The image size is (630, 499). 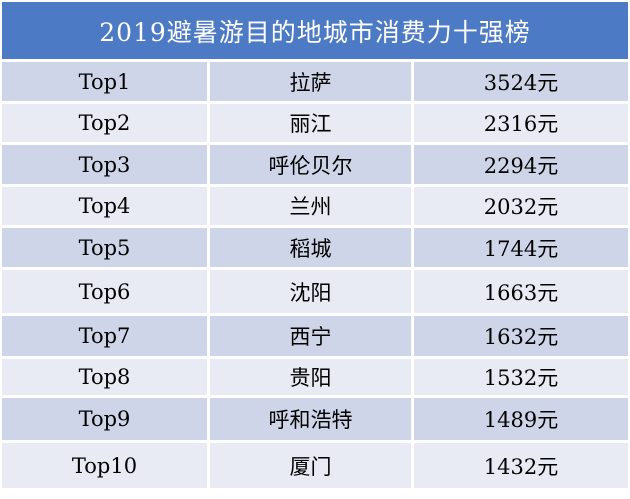 What do you see at coordinates (521, 420) in the screenshot?
I see `value-cell: 1489元` at bounding box center [521, 420].